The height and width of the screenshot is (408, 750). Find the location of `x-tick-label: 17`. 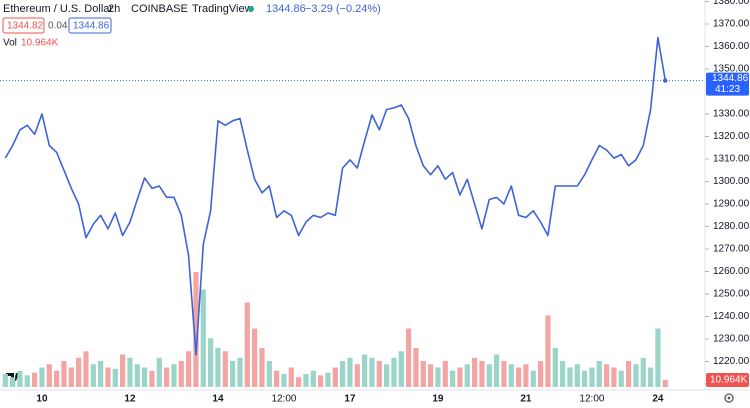

x-tick-label: 17 is located at coordinates (350, 399).